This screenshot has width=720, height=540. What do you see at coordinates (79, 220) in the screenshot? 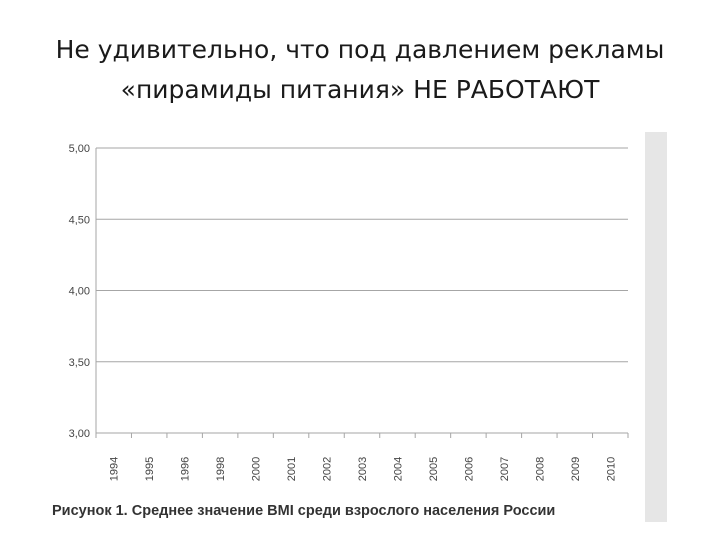
I see `y-tick-label: 4,50` at bounding box center [79, 220].